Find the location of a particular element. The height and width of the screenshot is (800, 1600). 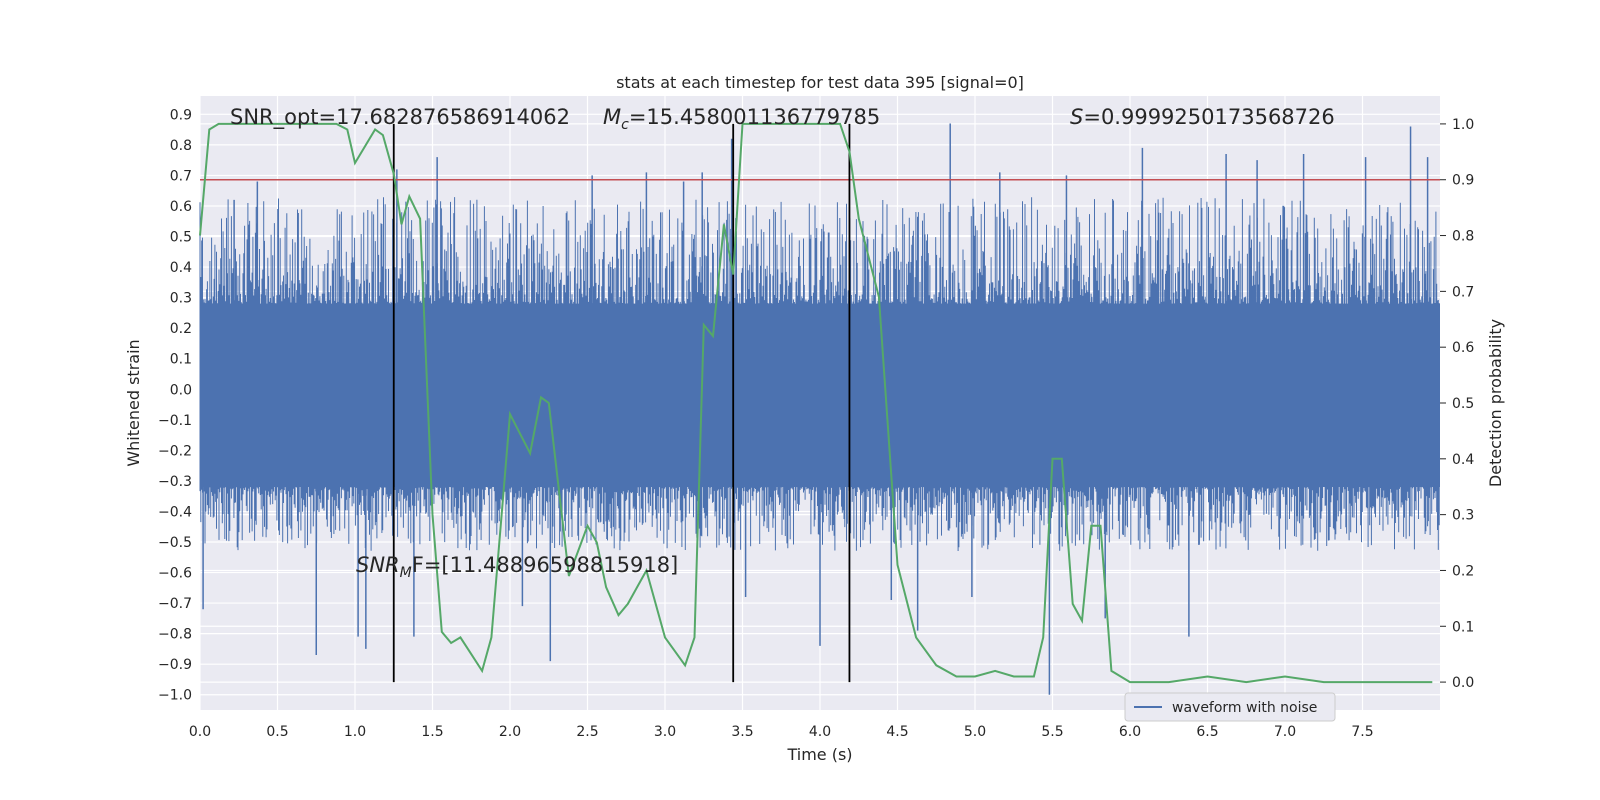

y-tick-label: −0.4 is located at coordinates (175, 512).